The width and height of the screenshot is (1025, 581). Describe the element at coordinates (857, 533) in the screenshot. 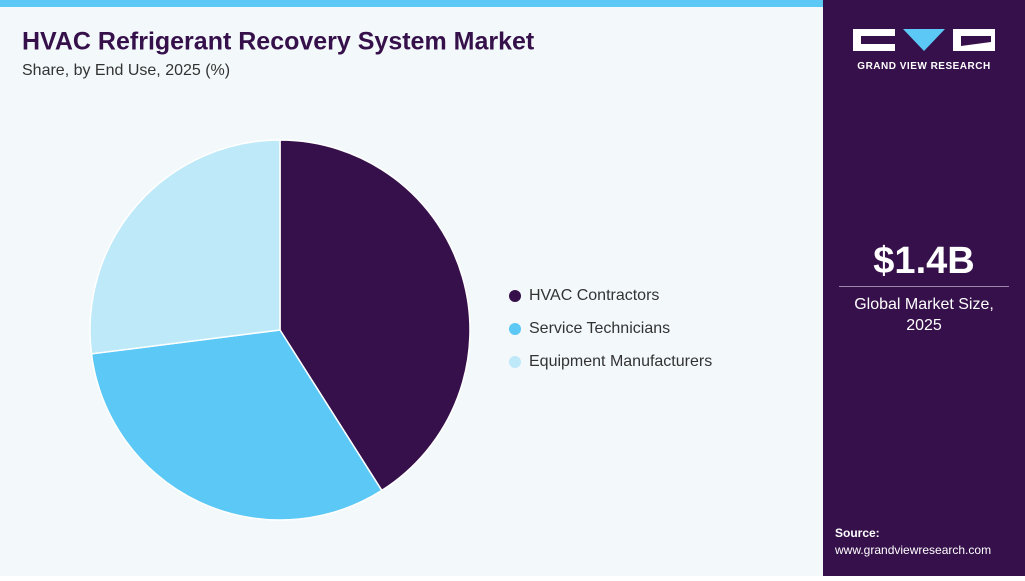

I see `source-label: Source:` at that location.